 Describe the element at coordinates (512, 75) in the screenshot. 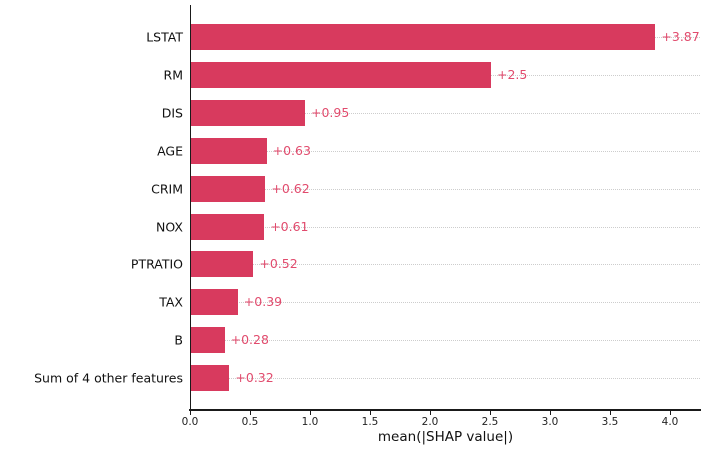

I see `bar-value-label: +2.5` at that location.